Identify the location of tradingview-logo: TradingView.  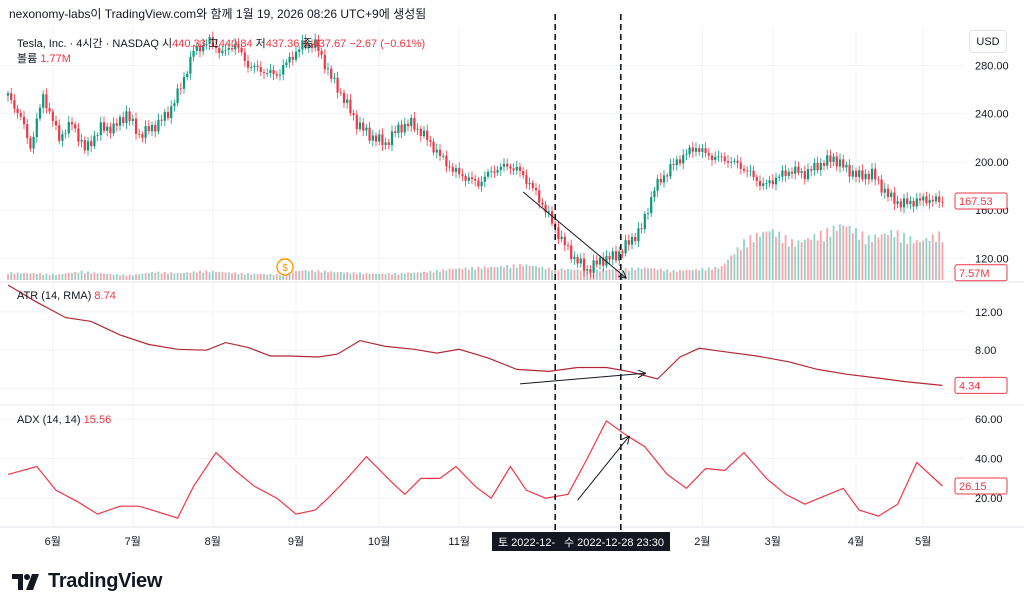
(87, 581).